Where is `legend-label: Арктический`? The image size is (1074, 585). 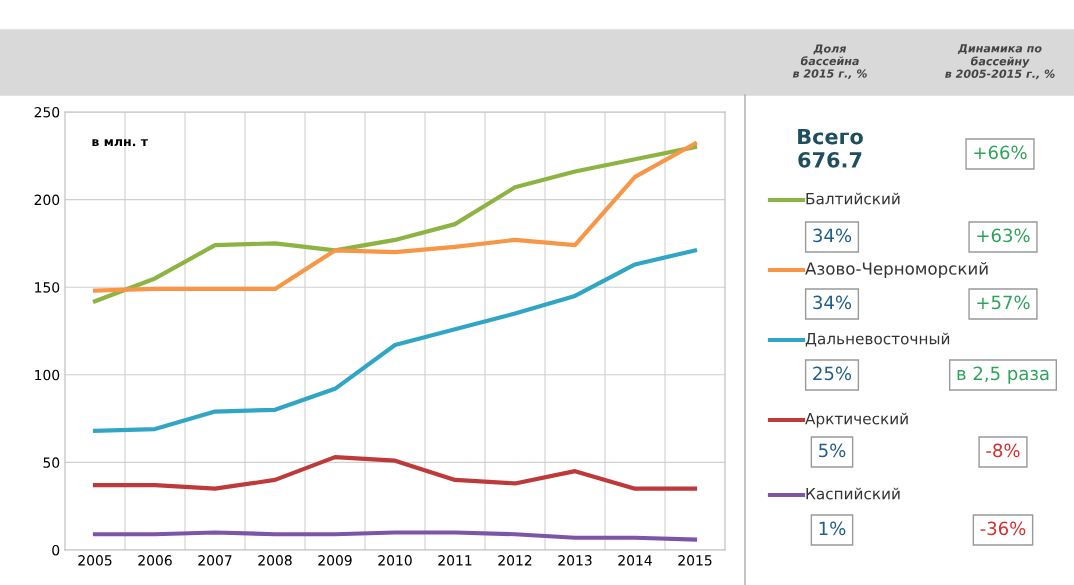 legend-label: Арктический is located at coordinates (856, 420).